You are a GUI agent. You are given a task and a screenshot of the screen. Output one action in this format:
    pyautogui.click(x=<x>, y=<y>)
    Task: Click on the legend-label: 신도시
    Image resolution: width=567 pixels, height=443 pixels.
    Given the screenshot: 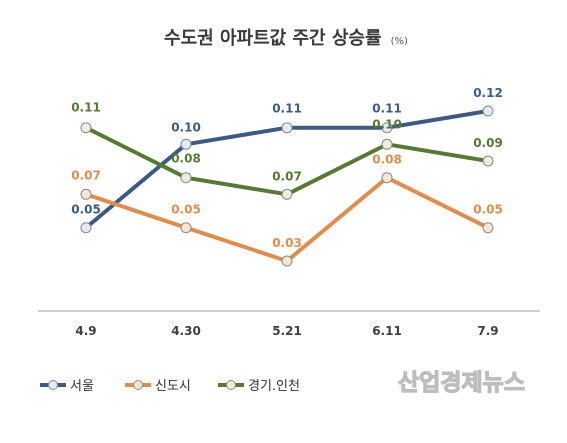 What is the action you would take?
    pyautogui.click(x=173, y=386)
    